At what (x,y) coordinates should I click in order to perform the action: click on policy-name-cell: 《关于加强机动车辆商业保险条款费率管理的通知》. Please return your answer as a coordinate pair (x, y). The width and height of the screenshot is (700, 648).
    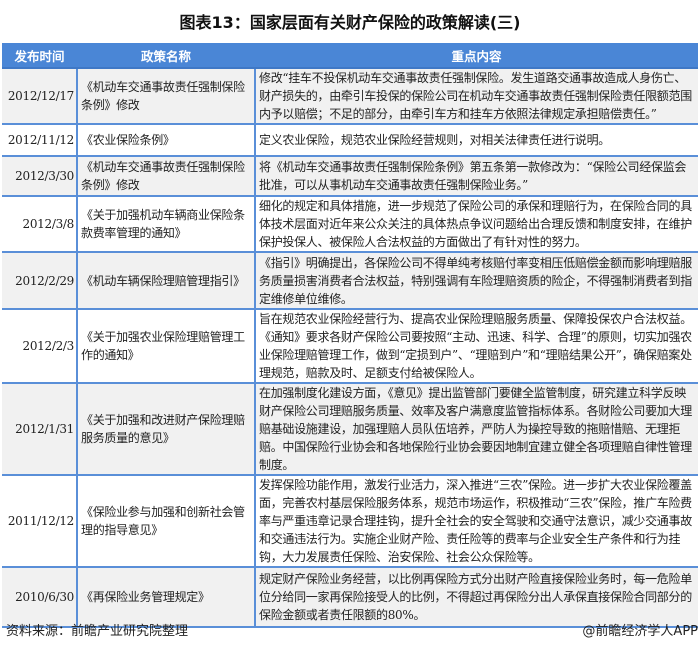
    Looking at the image, I should click on (166, 224).